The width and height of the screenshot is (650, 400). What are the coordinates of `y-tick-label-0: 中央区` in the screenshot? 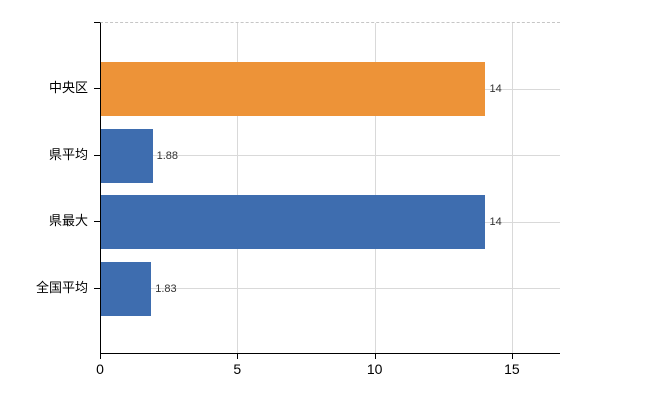 It's located at (68, 88).